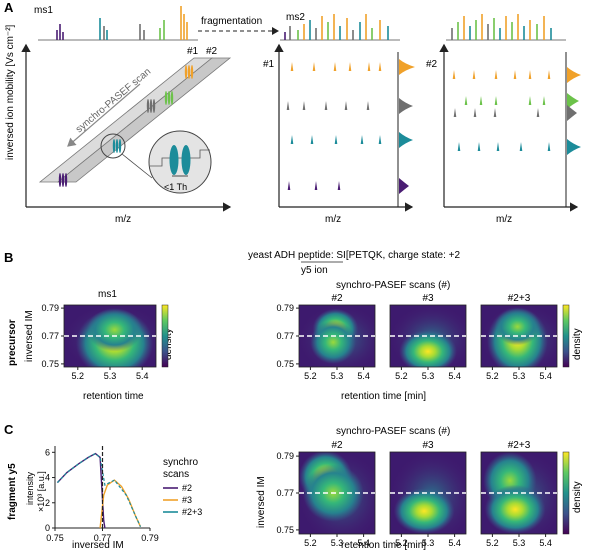  I want to click on heatmap-c-scan2: #2 5.2 5.3 5.4 0.79 0.77 0.75, so click(326, 494).